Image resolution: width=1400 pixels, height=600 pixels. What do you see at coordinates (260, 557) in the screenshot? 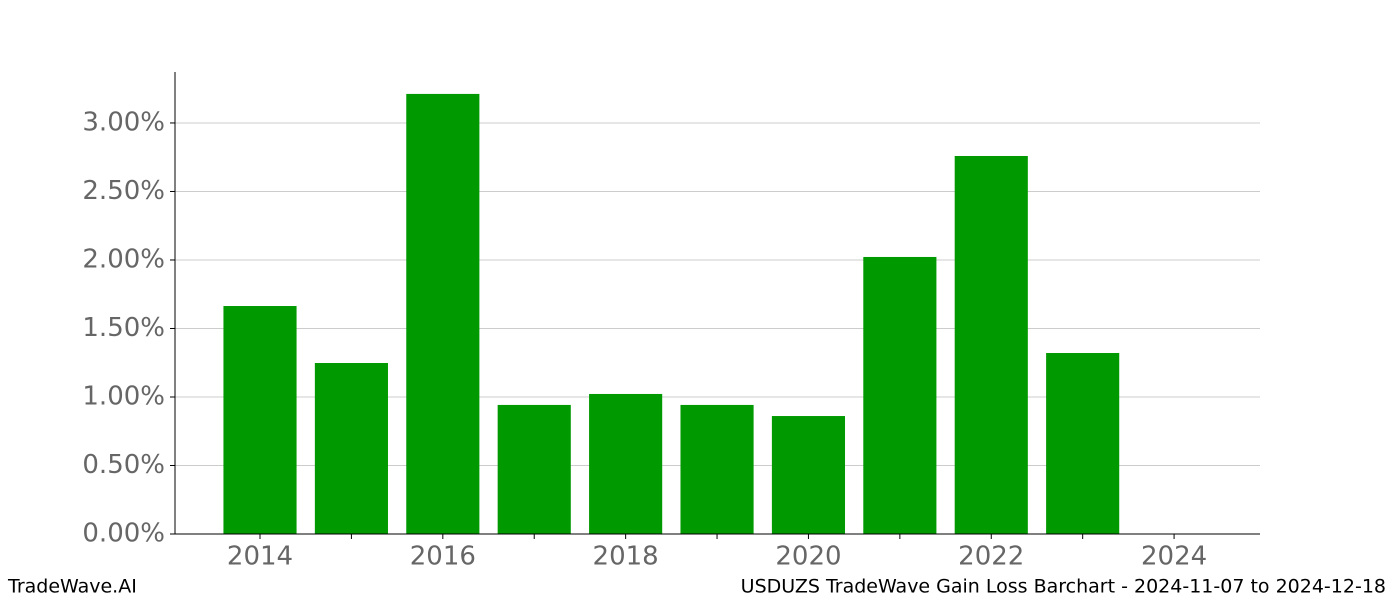
I see `x-tick-label: 2014` at bounding box center [260, 557].